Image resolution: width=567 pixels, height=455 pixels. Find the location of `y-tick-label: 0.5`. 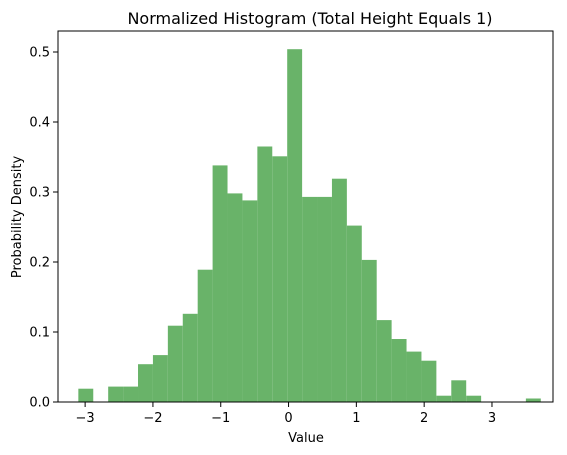

y-tick-label: 0.5 is located at coordinates (39, 53).